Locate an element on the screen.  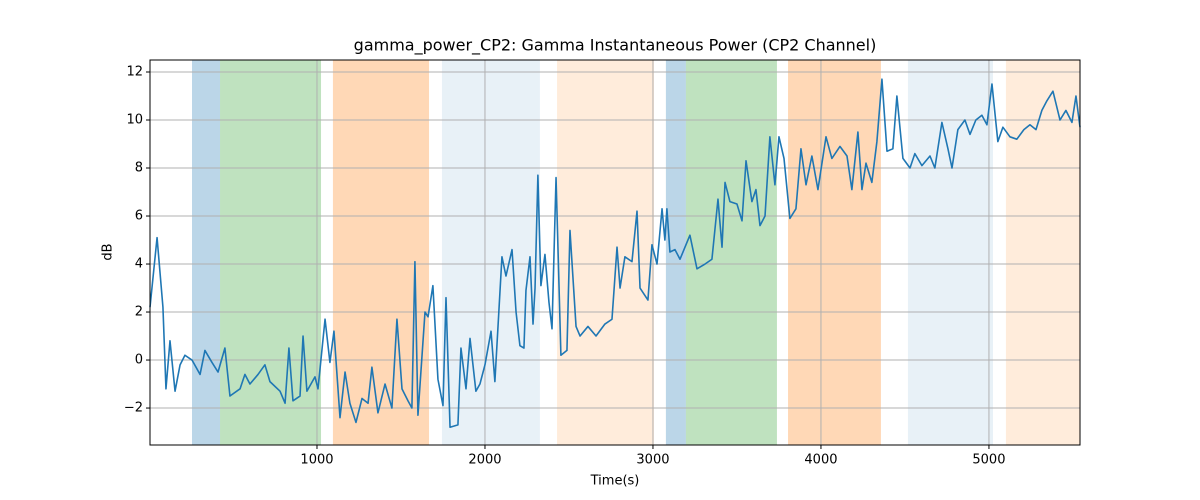
x-tick-label: 2000 is located at coordinates (484, 460).